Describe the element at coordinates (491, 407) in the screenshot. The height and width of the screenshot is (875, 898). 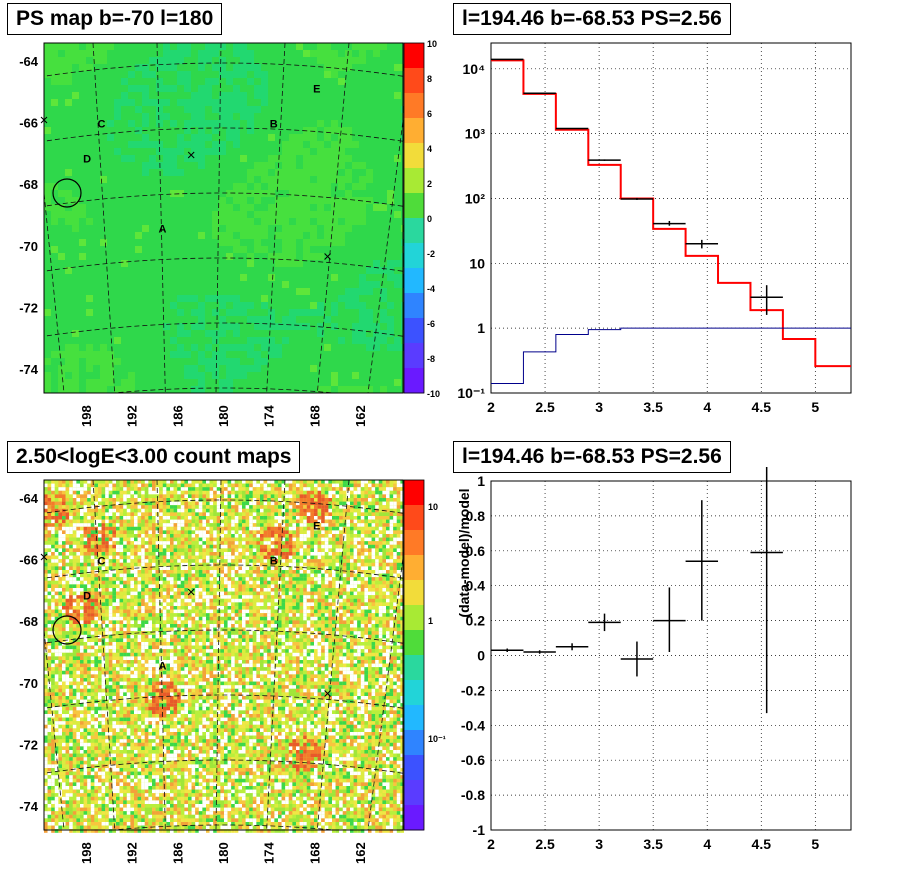
I see `x-tick-label: 2` at that location.